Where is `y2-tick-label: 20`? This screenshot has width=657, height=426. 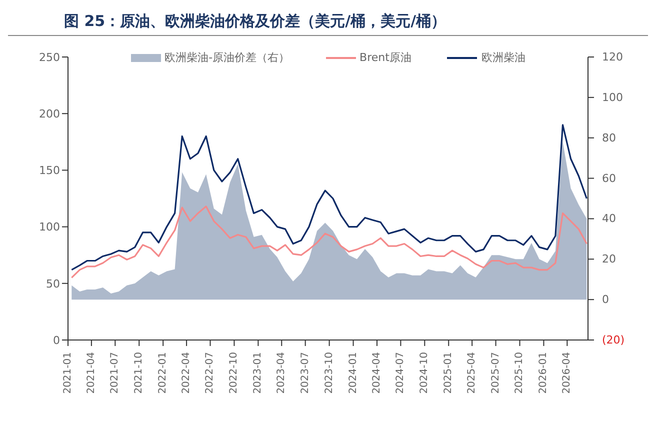
y2-tick-label: 20 is located at coordinates (609, 259).